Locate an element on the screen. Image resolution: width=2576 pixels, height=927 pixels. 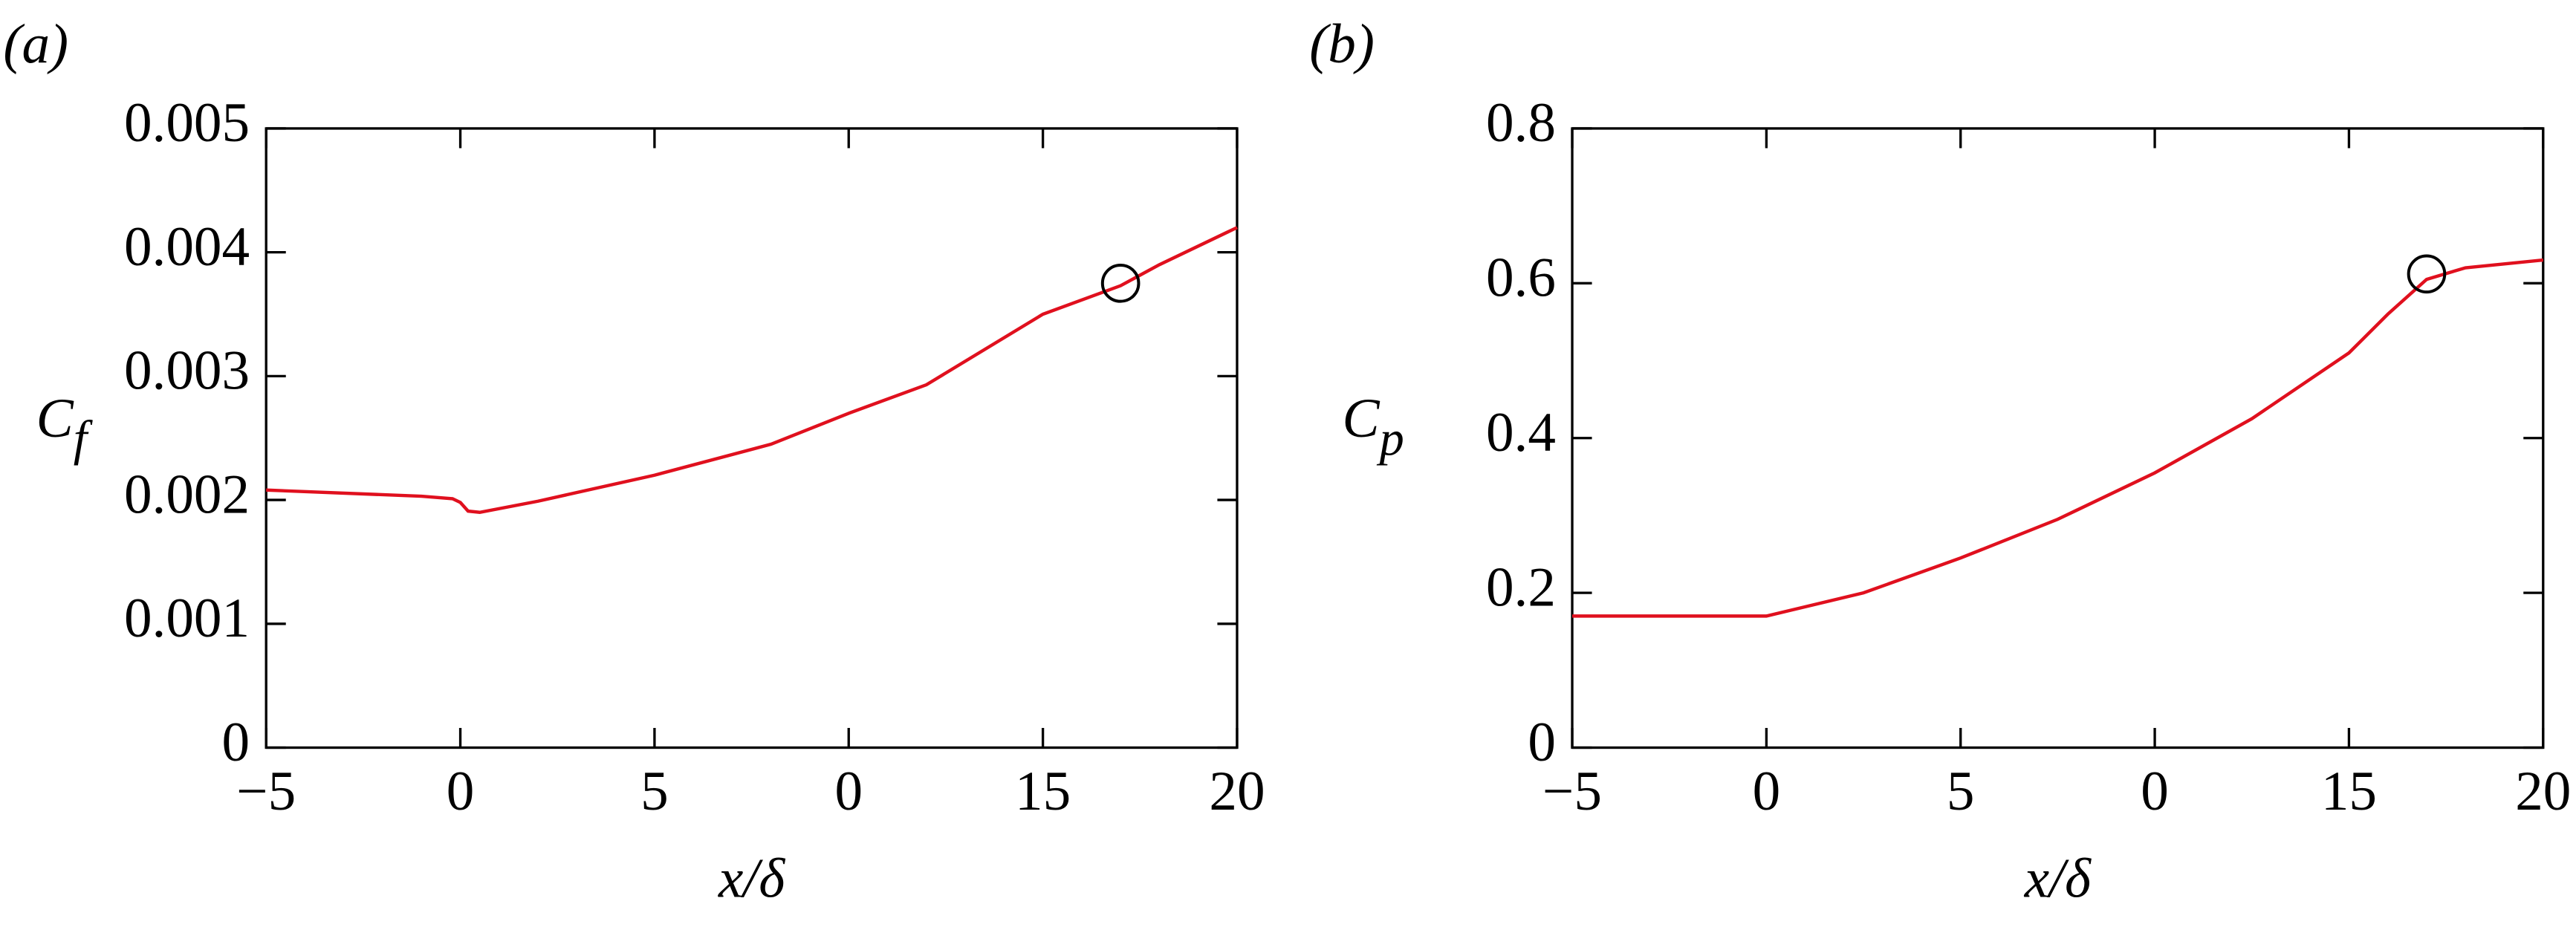
y-tick-label: 0.002 is located at coordinates (187, 494).